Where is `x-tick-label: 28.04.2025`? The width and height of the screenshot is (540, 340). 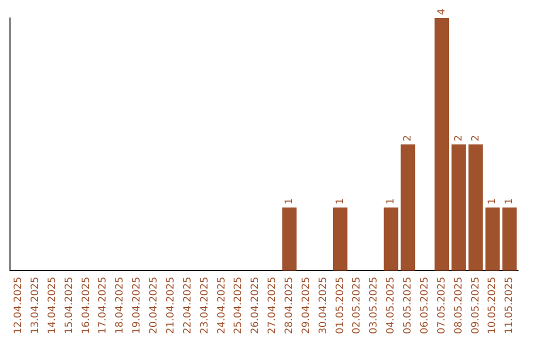 x-tick-label: 28.04.2025 is located at coordinates (289, 305).